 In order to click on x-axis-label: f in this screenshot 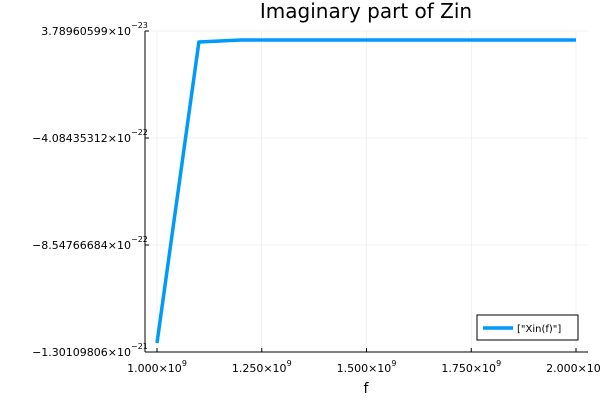, I will do `click(367, 389)`.